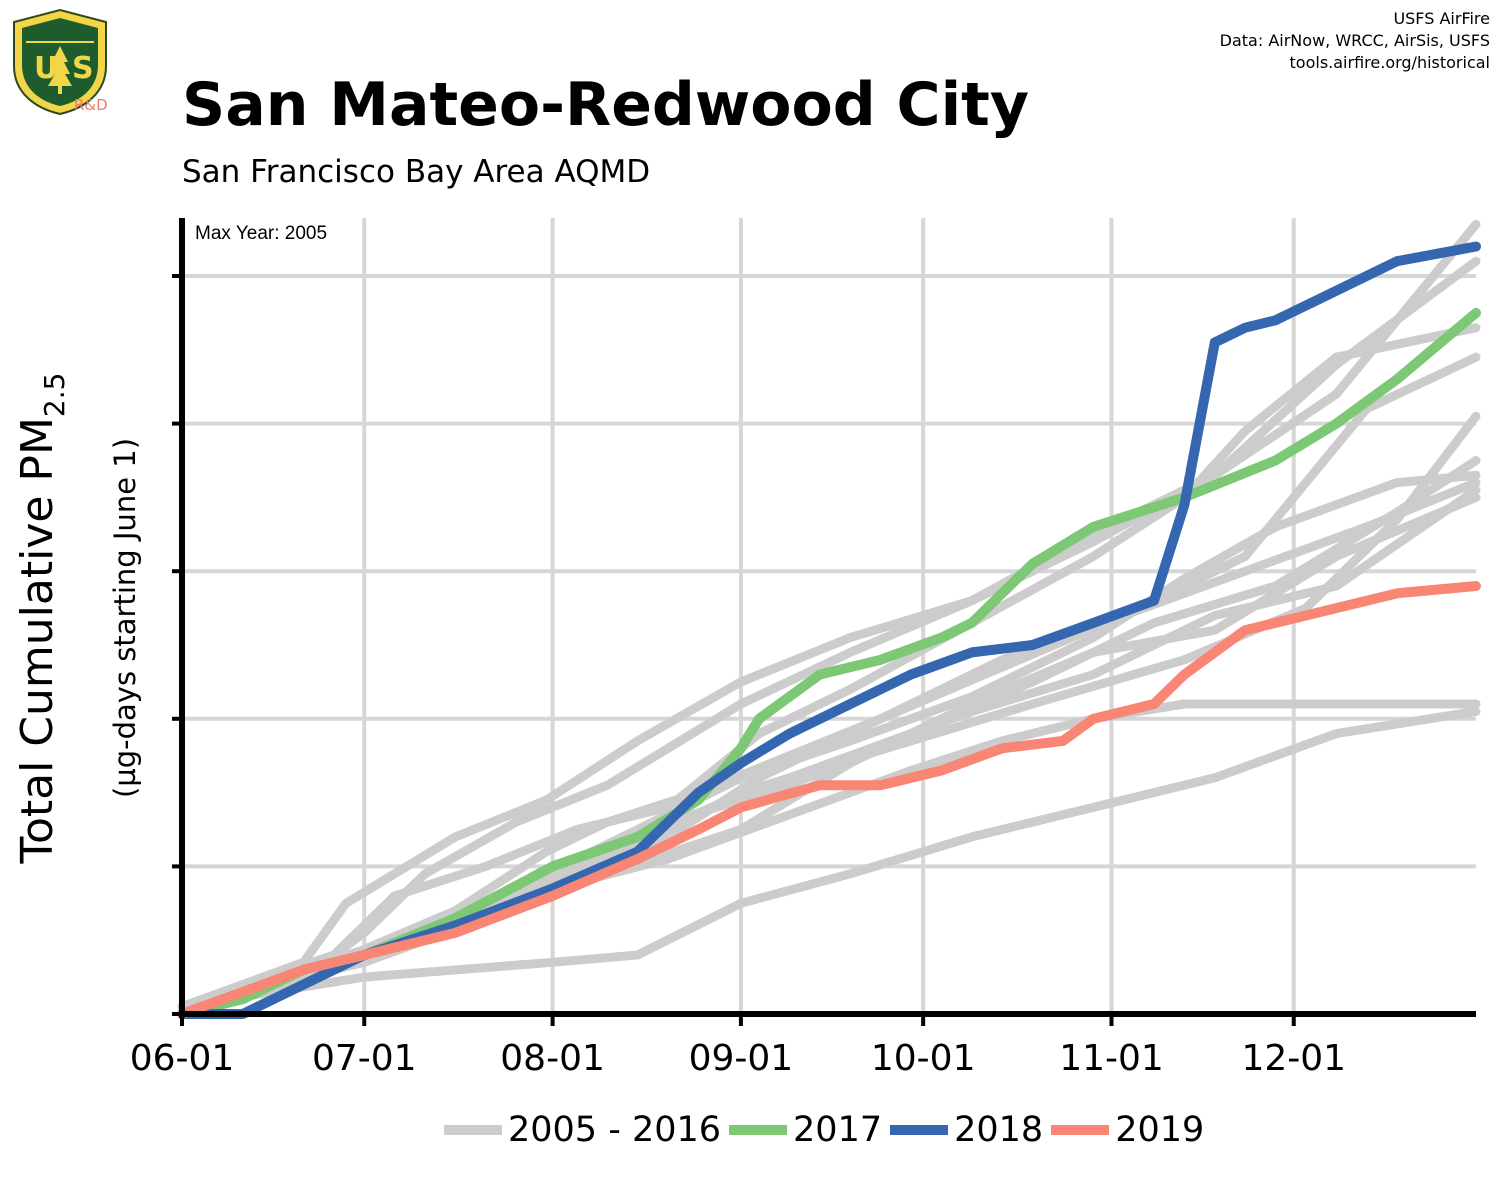 Image resolution: width=1500 pixels, height=1200 pixels. I want to click on legend-label-2017: 2017, so click(838, 1130).